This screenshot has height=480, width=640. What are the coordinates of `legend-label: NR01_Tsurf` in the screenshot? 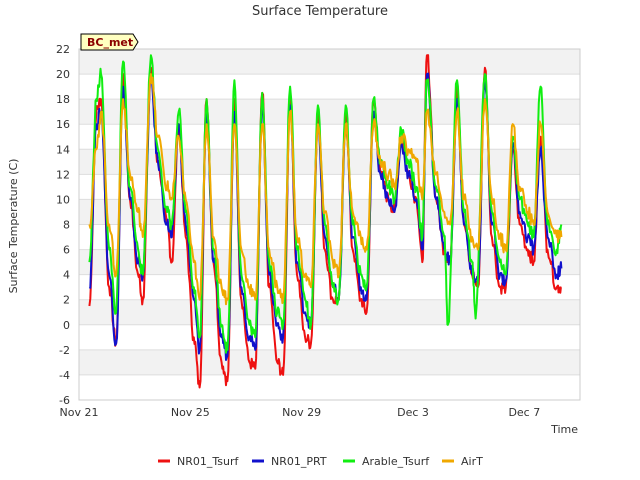 It's located at (208, 461).